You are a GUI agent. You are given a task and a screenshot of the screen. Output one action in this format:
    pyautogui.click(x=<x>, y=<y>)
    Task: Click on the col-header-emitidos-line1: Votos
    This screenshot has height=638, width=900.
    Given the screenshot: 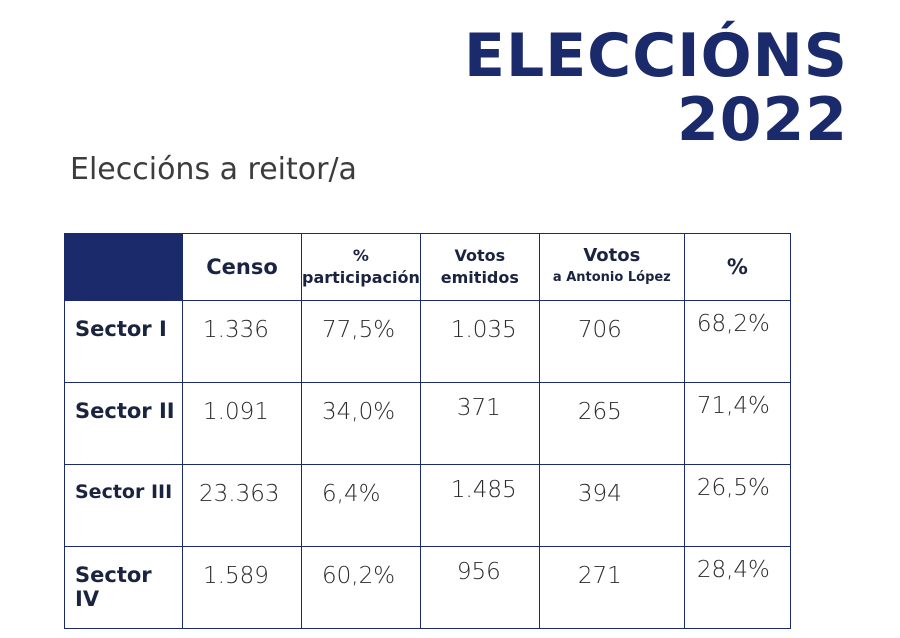 What is the action you would take?
    pyautogui.click(x=480, y=255)
    